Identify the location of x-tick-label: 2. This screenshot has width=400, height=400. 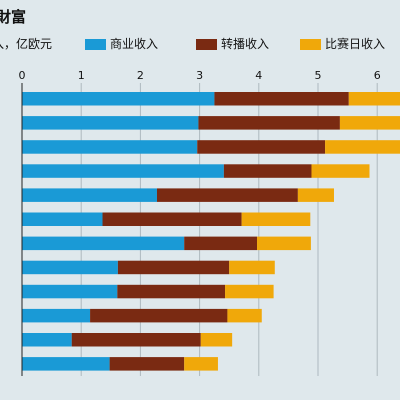
(140, 75).